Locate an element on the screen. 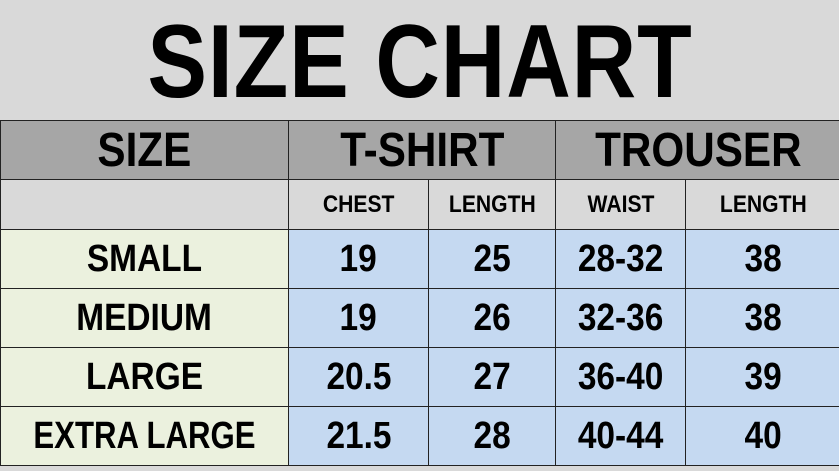 Image resolution: width=839 pixels, height=471 pixels. subheader-tshirt-length: LENGTH is located at coordinates (492, 204).